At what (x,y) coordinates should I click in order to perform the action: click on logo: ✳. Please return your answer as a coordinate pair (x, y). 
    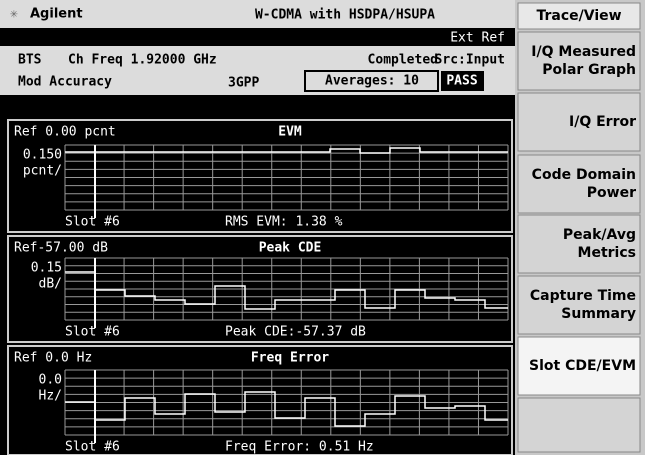
    Looking at the image, I should click on (14, 14).